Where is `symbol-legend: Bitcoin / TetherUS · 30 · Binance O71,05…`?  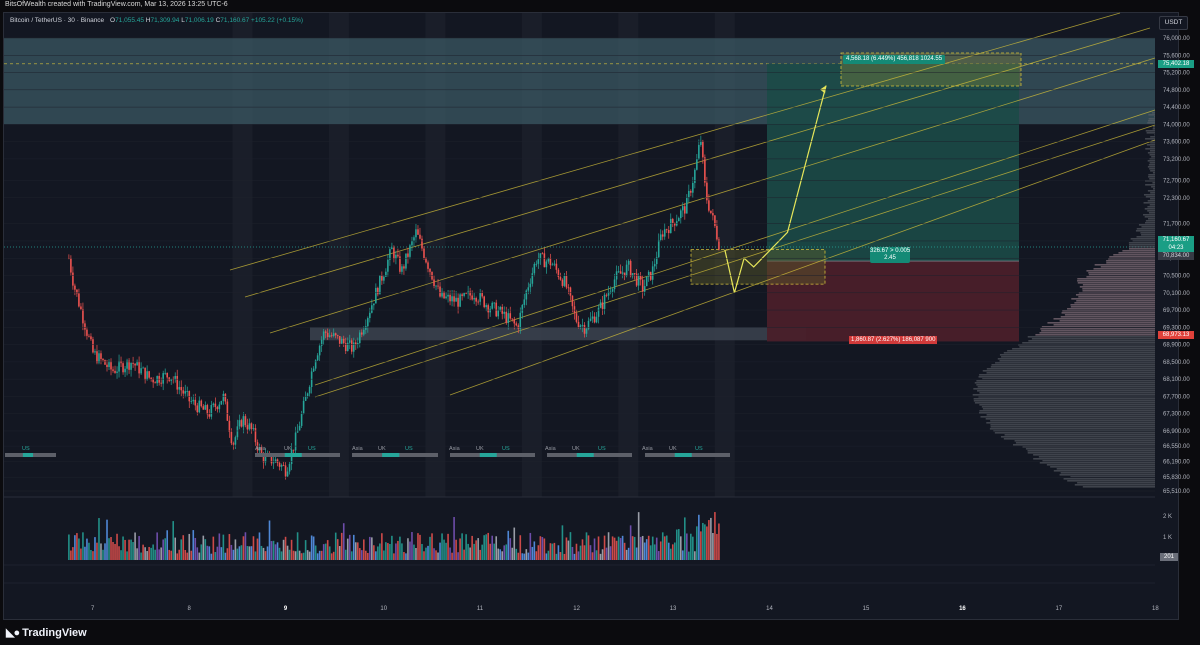
symbol-legend: Bitcoin / TetherUS · 30 · Binance O71,05… is located at coordinates (156, 20).